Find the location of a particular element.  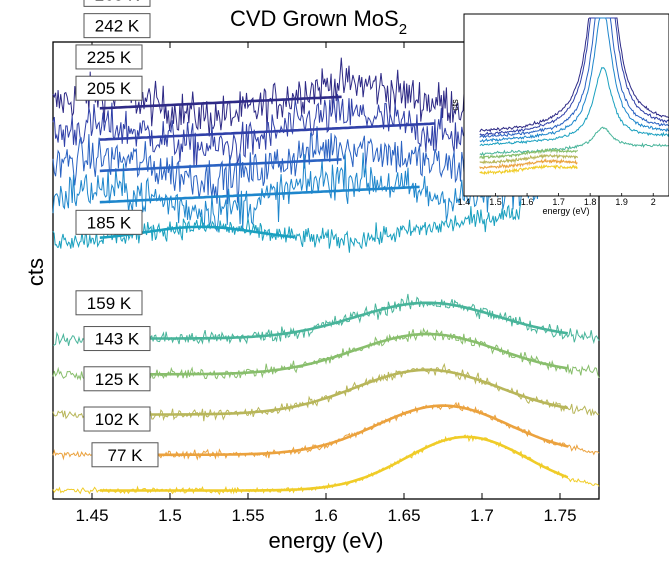

x-axis-label: energy (eV) is located at coordinates (326, 540).